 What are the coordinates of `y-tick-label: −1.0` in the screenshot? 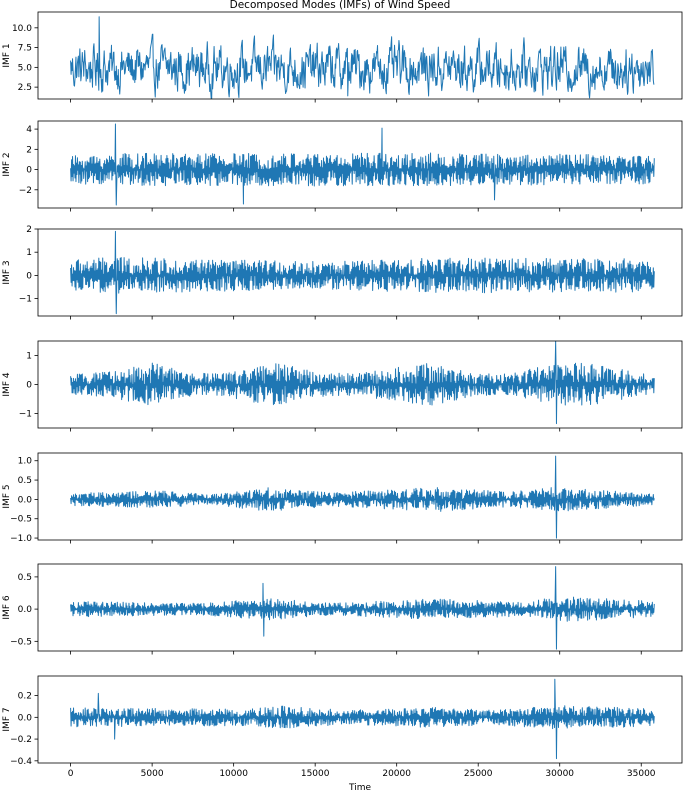 It's located at (21, 539).